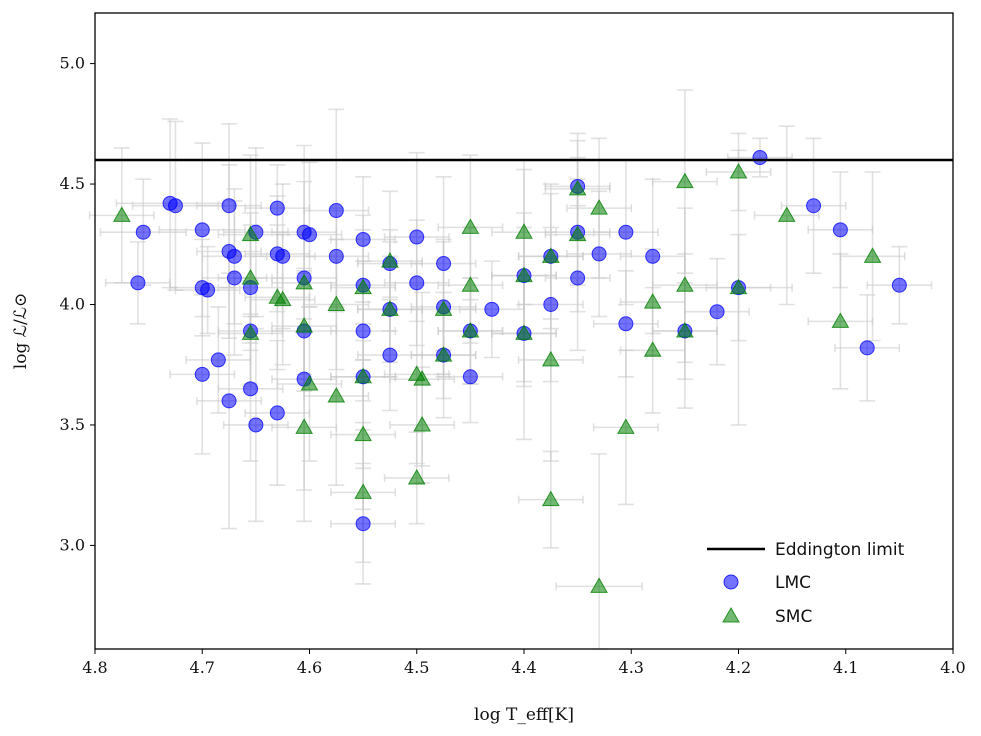  Describe the element at coordinates (599, 551) in the screenshot. I see `smc-error-bar` at that location.